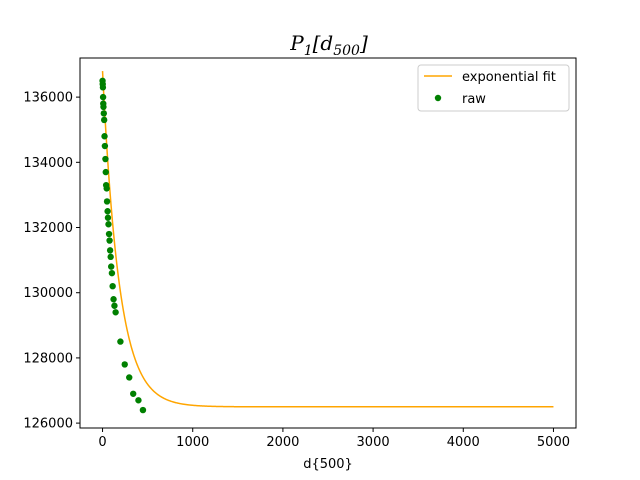  Describe the element at coordinates (474, 99) in the screenshot. I see `legend-raw-label: raw` at that location.